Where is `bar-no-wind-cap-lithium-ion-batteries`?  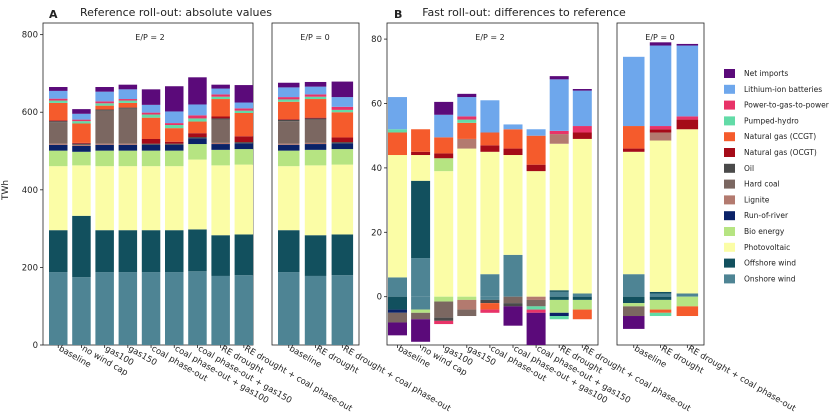
bar-no-wind-cap-lithium-ion-batteries is located at coordinates (81, 116).